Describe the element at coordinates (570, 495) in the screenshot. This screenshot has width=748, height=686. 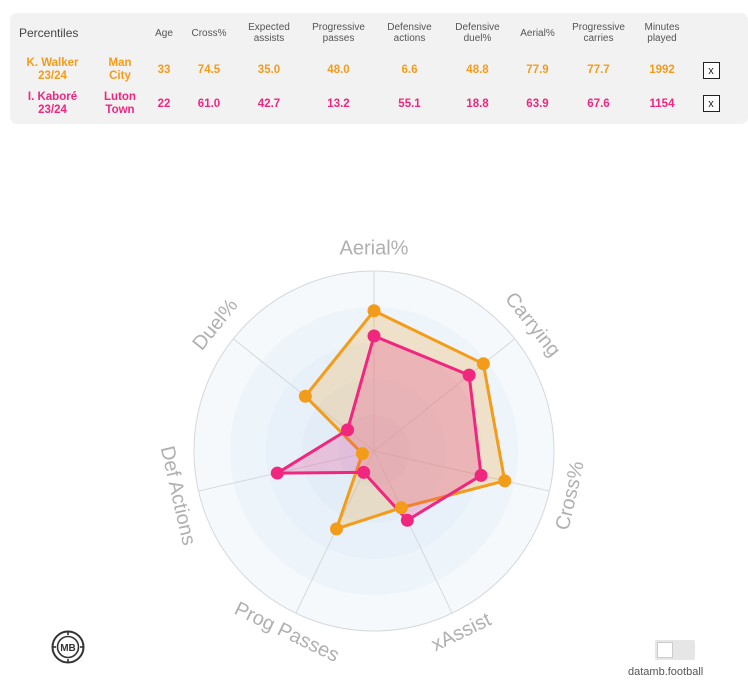
I see `axis-label: Cross%` at that location.